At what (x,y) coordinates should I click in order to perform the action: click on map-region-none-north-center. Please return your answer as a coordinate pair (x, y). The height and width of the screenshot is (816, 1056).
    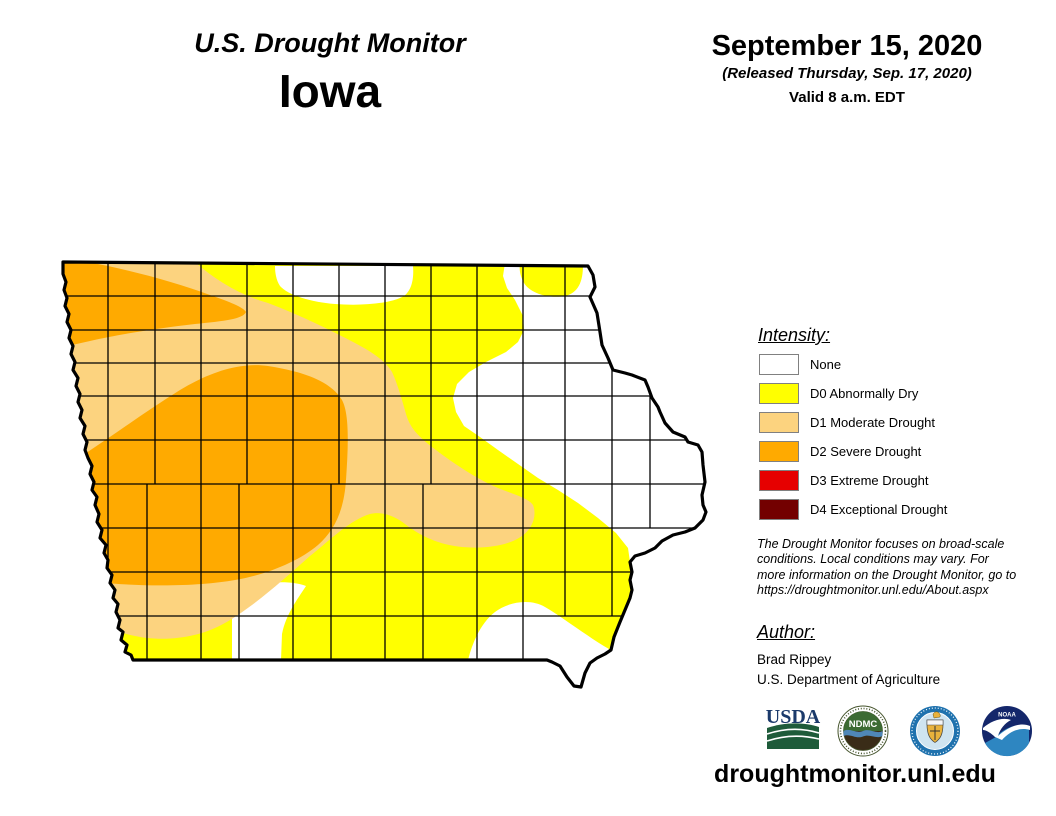
    Looking at the image, I should click on (344, 285).